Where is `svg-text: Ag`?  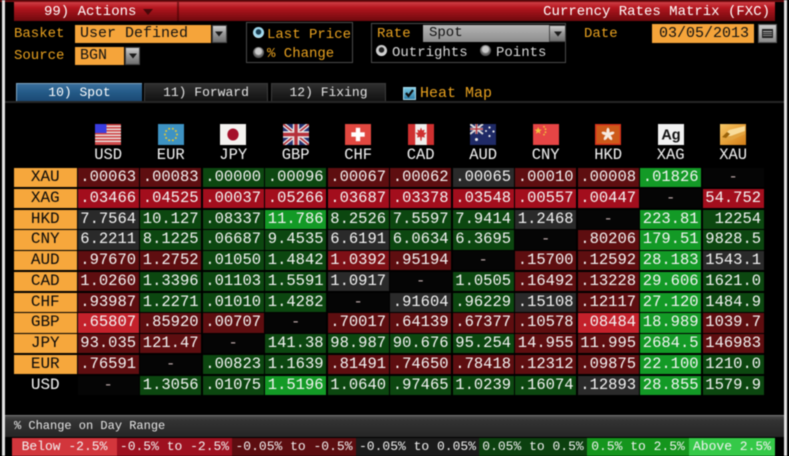 svg-text: Ag is located at coordinates (670, 136).